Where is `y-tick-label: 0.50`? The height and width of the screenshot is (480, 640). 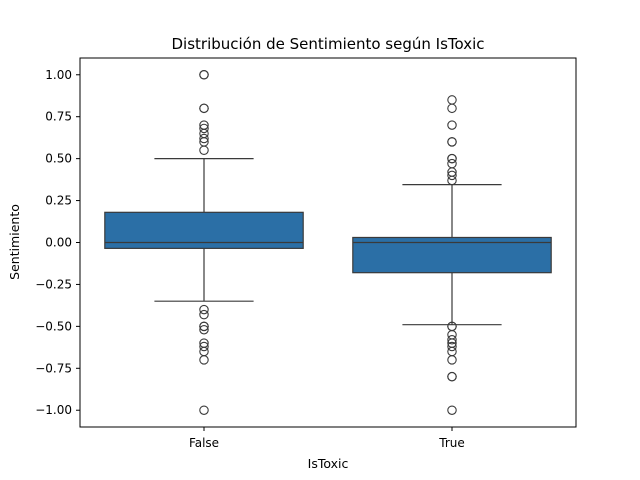
y-tick-label: 0.50 is located at coordinates (58, 159).